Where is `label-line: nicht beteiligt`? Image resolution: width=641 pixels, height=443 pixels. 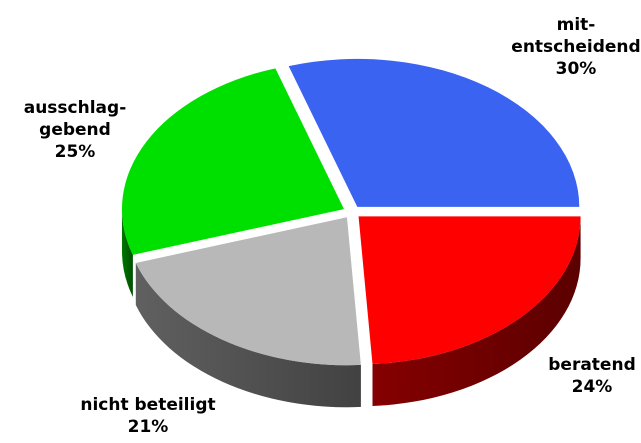 label-line: nicht beteiligt is located at coordinates (147, 405).